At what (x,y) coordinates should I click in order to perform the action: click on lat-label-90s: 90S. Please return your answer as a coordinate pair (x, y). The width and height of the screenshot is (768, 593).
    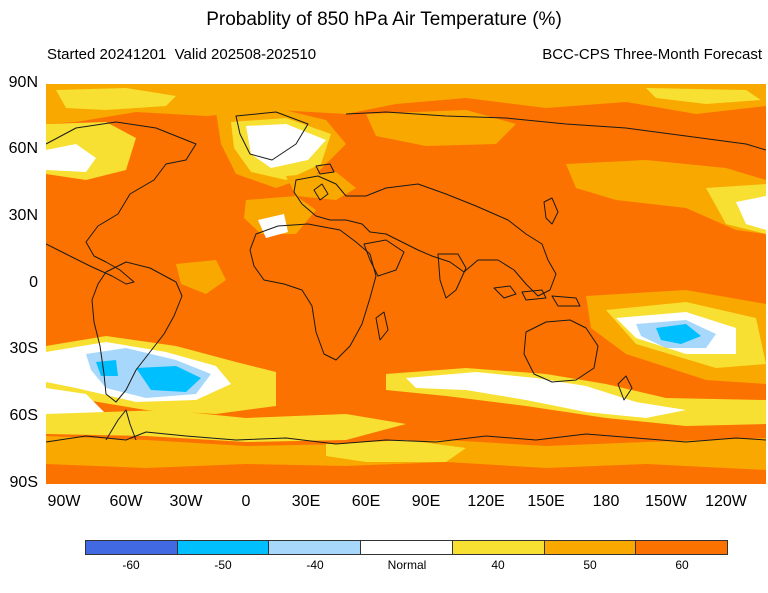
    Looking at the image, I should click on (23, 482).